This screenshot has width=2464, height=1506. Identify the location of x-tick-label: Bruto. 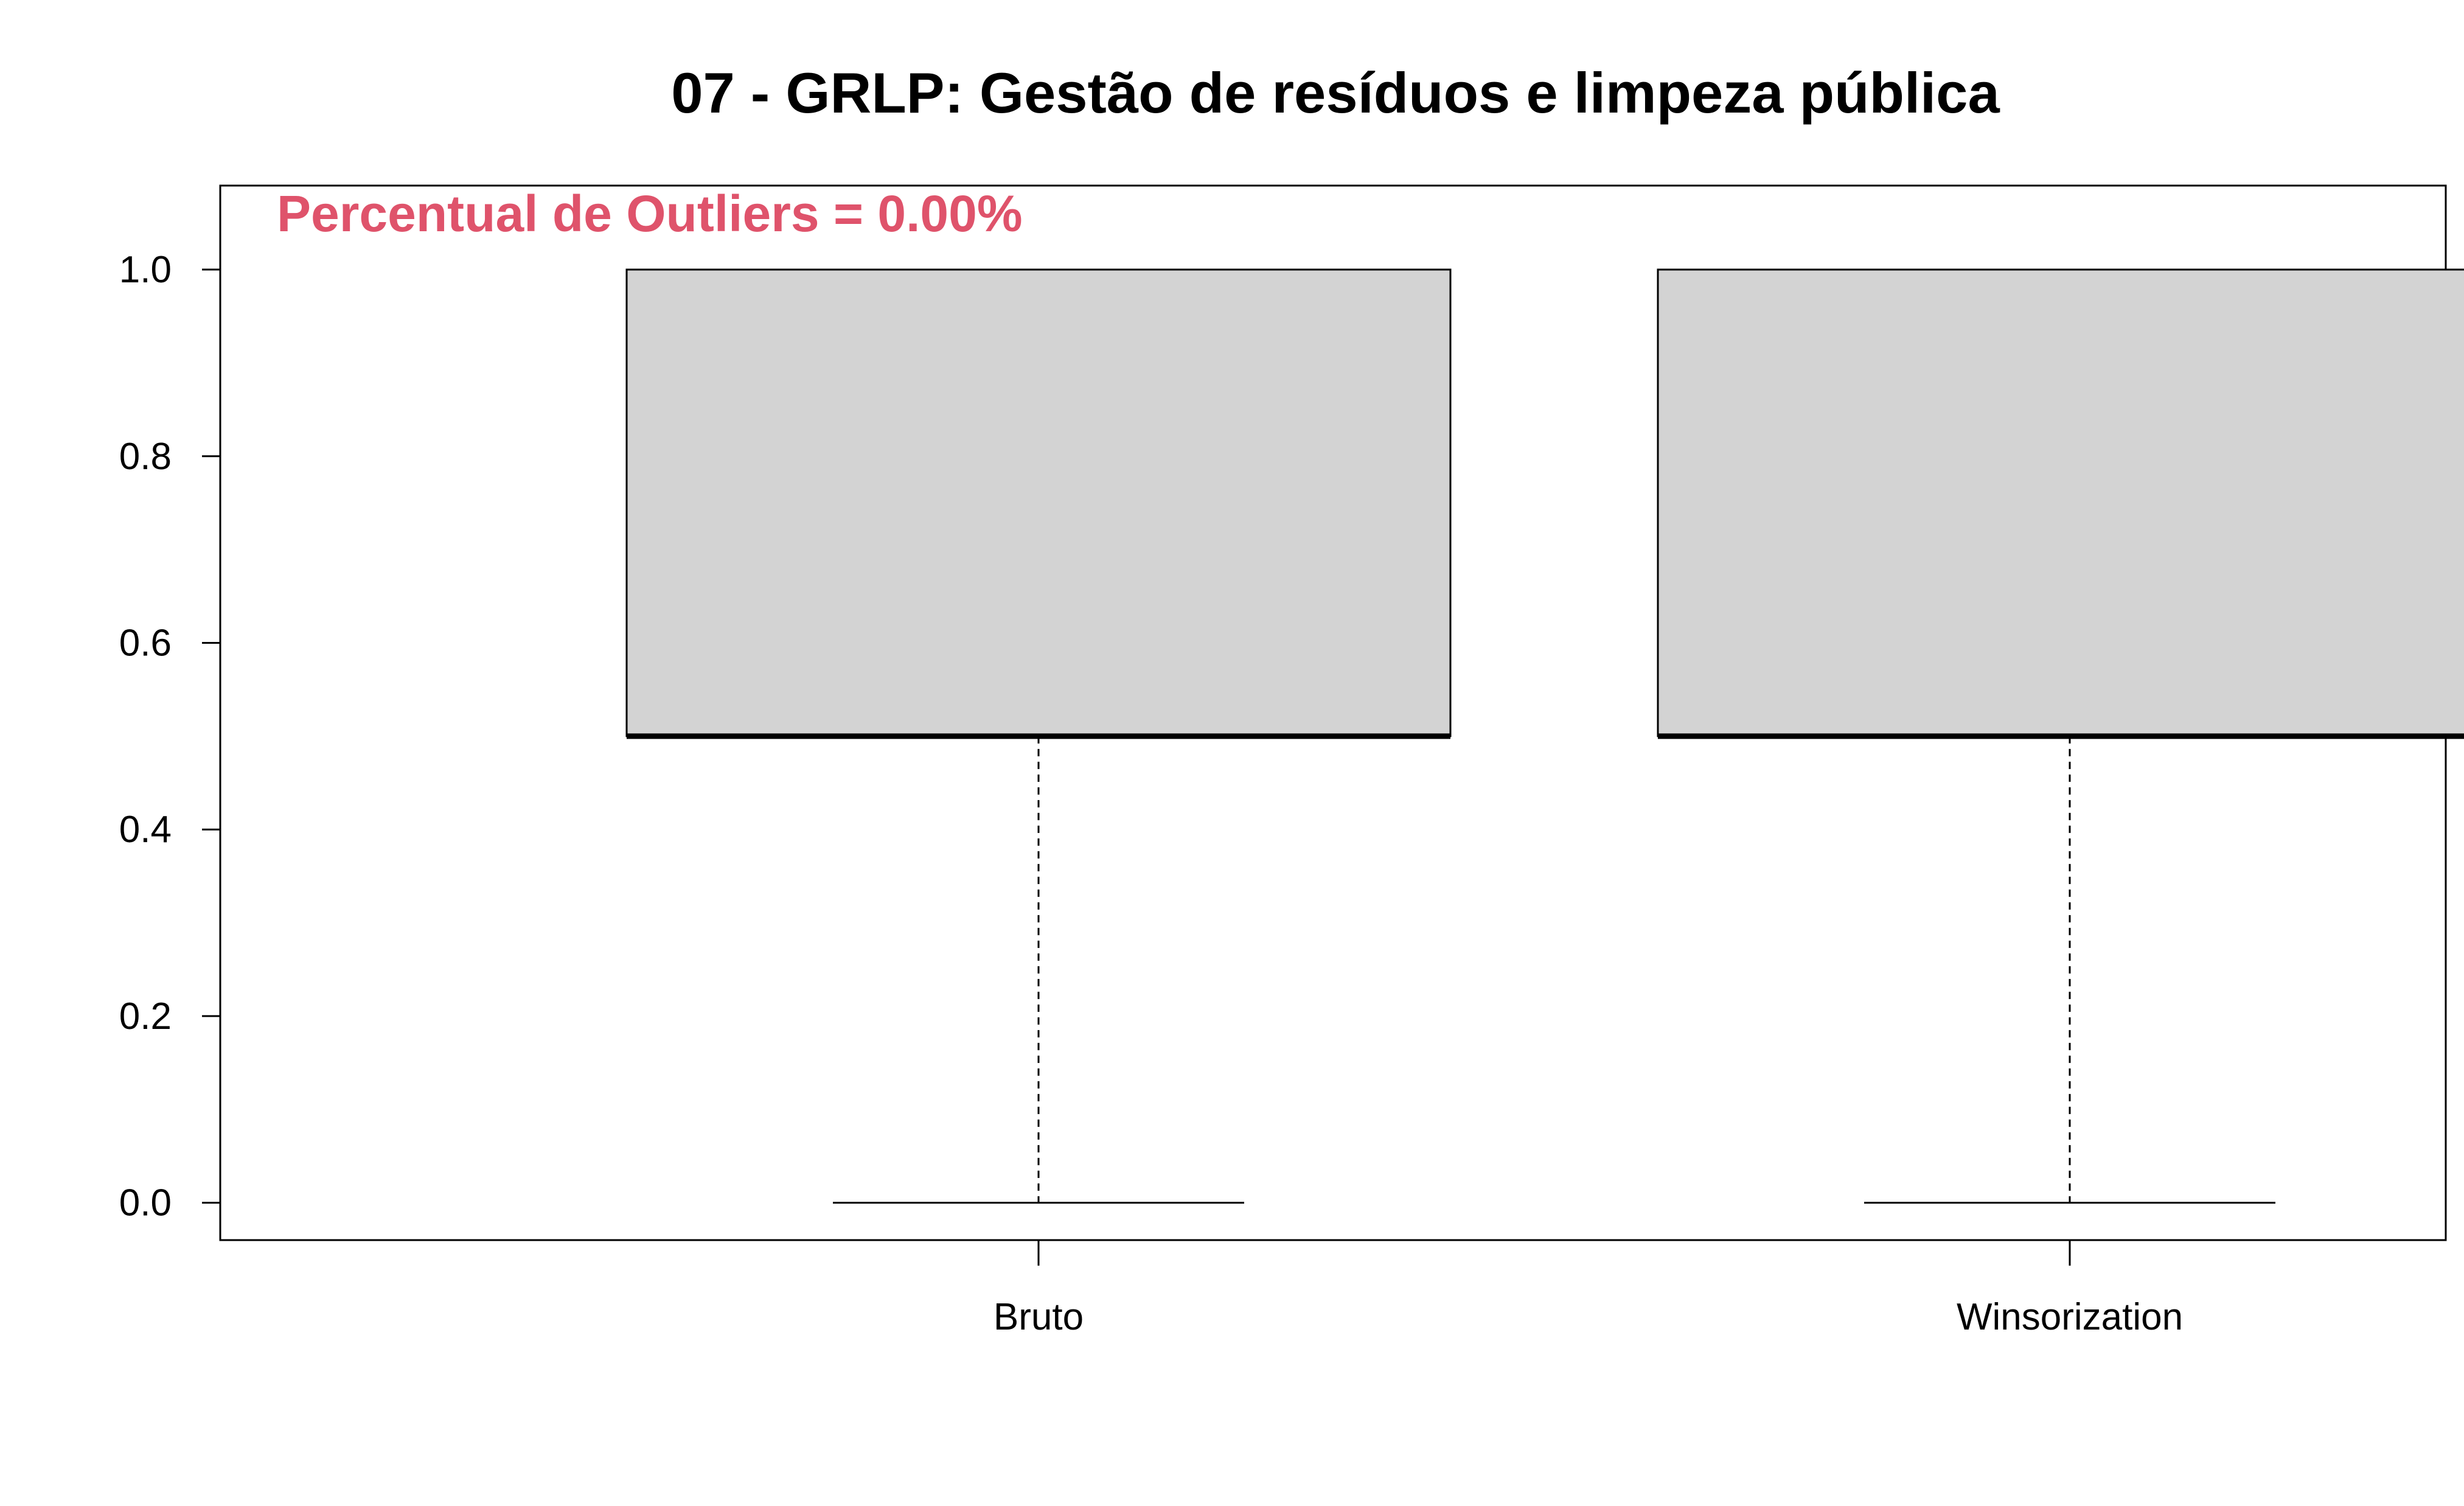
(1039, 1317).